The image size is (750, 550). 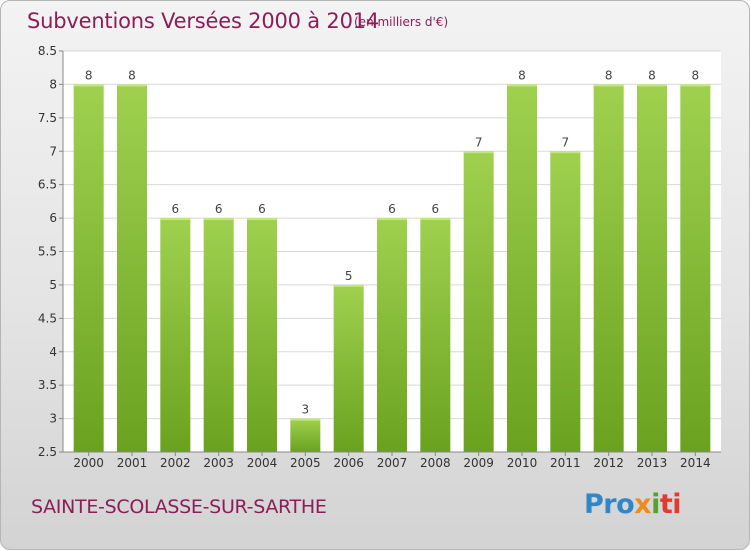 I want to click on y-tick-label: 6, so click(x=53, y=218).